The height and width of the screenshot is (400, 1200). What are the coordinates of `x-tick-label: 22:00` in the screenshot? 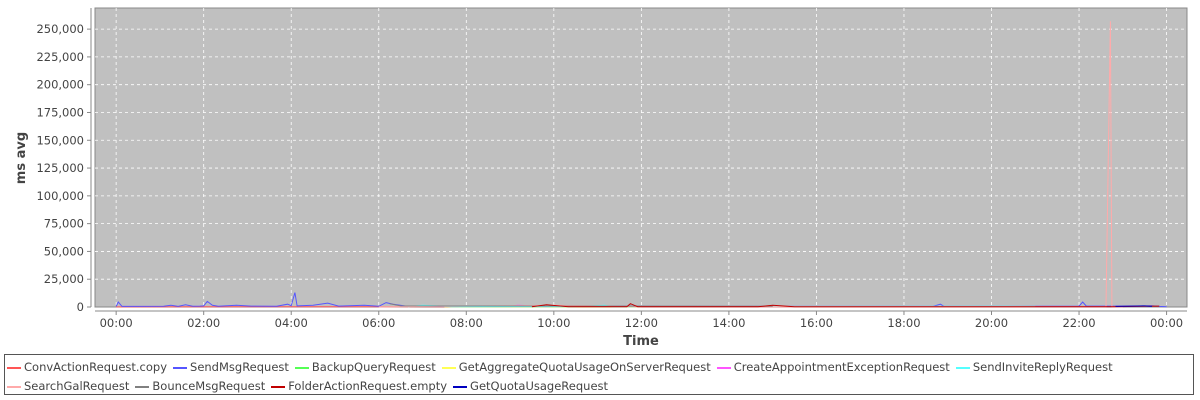 It's located at (1078, 323).